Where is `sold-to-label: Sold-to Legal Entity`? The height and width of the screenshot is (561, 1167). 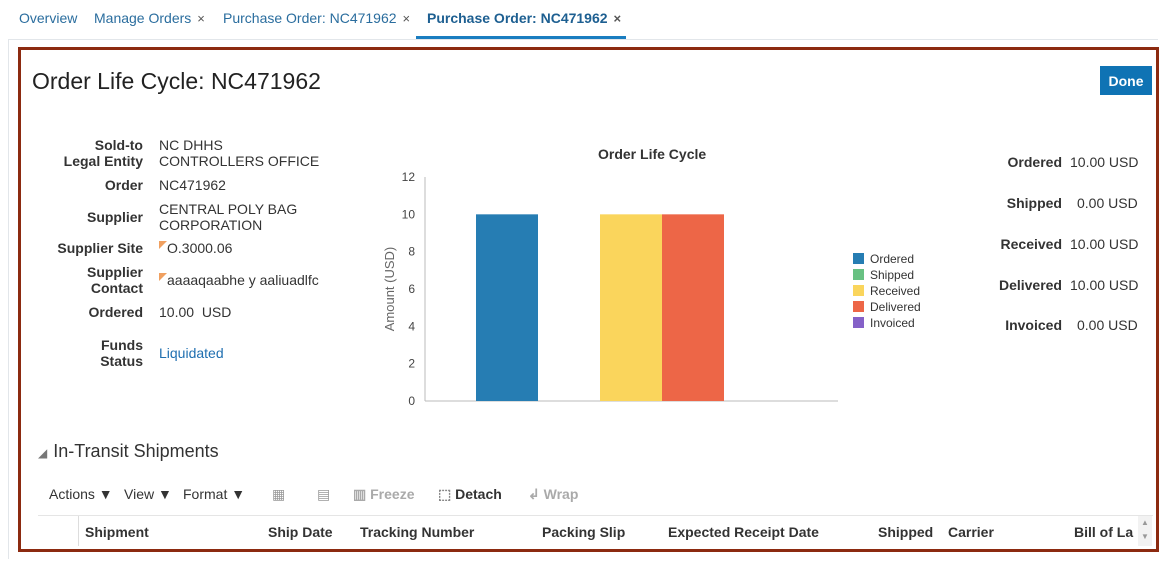 sold-to-label: Sold-to Legal Entity is located at coordinates (103, 153).